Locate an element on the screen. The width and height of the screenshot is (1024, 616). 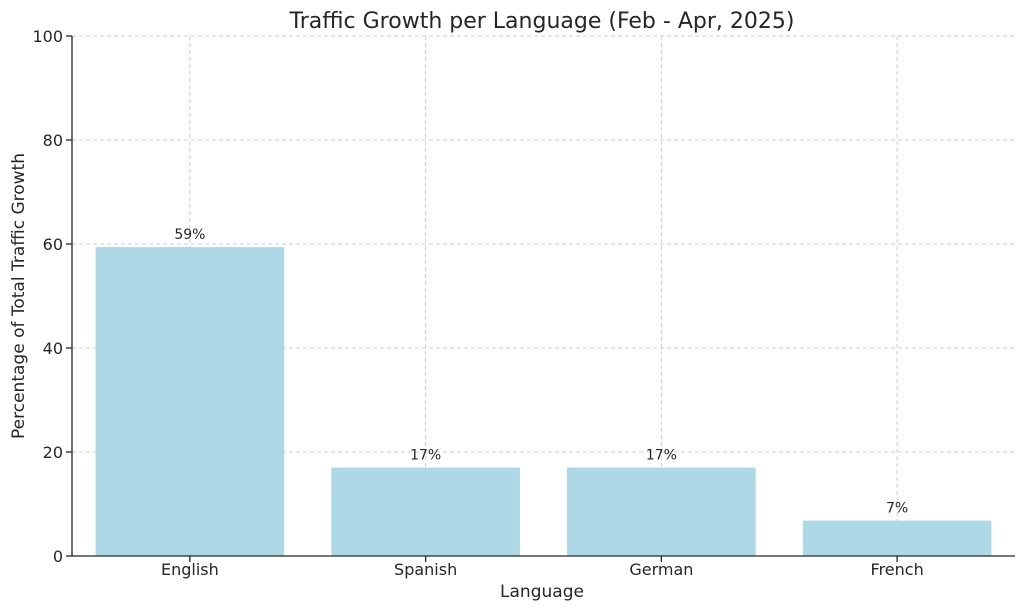
bar-german is located at coordinates (661, 511).